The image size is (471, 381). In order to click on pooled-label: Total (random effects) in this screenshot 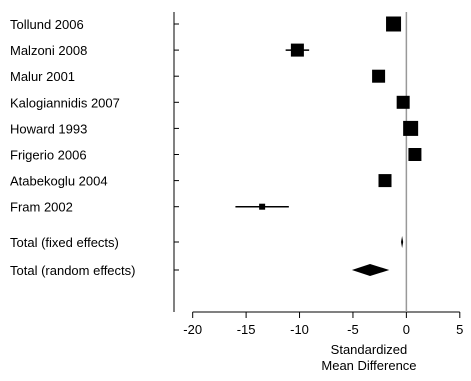, I will do `click(72, 270)`.